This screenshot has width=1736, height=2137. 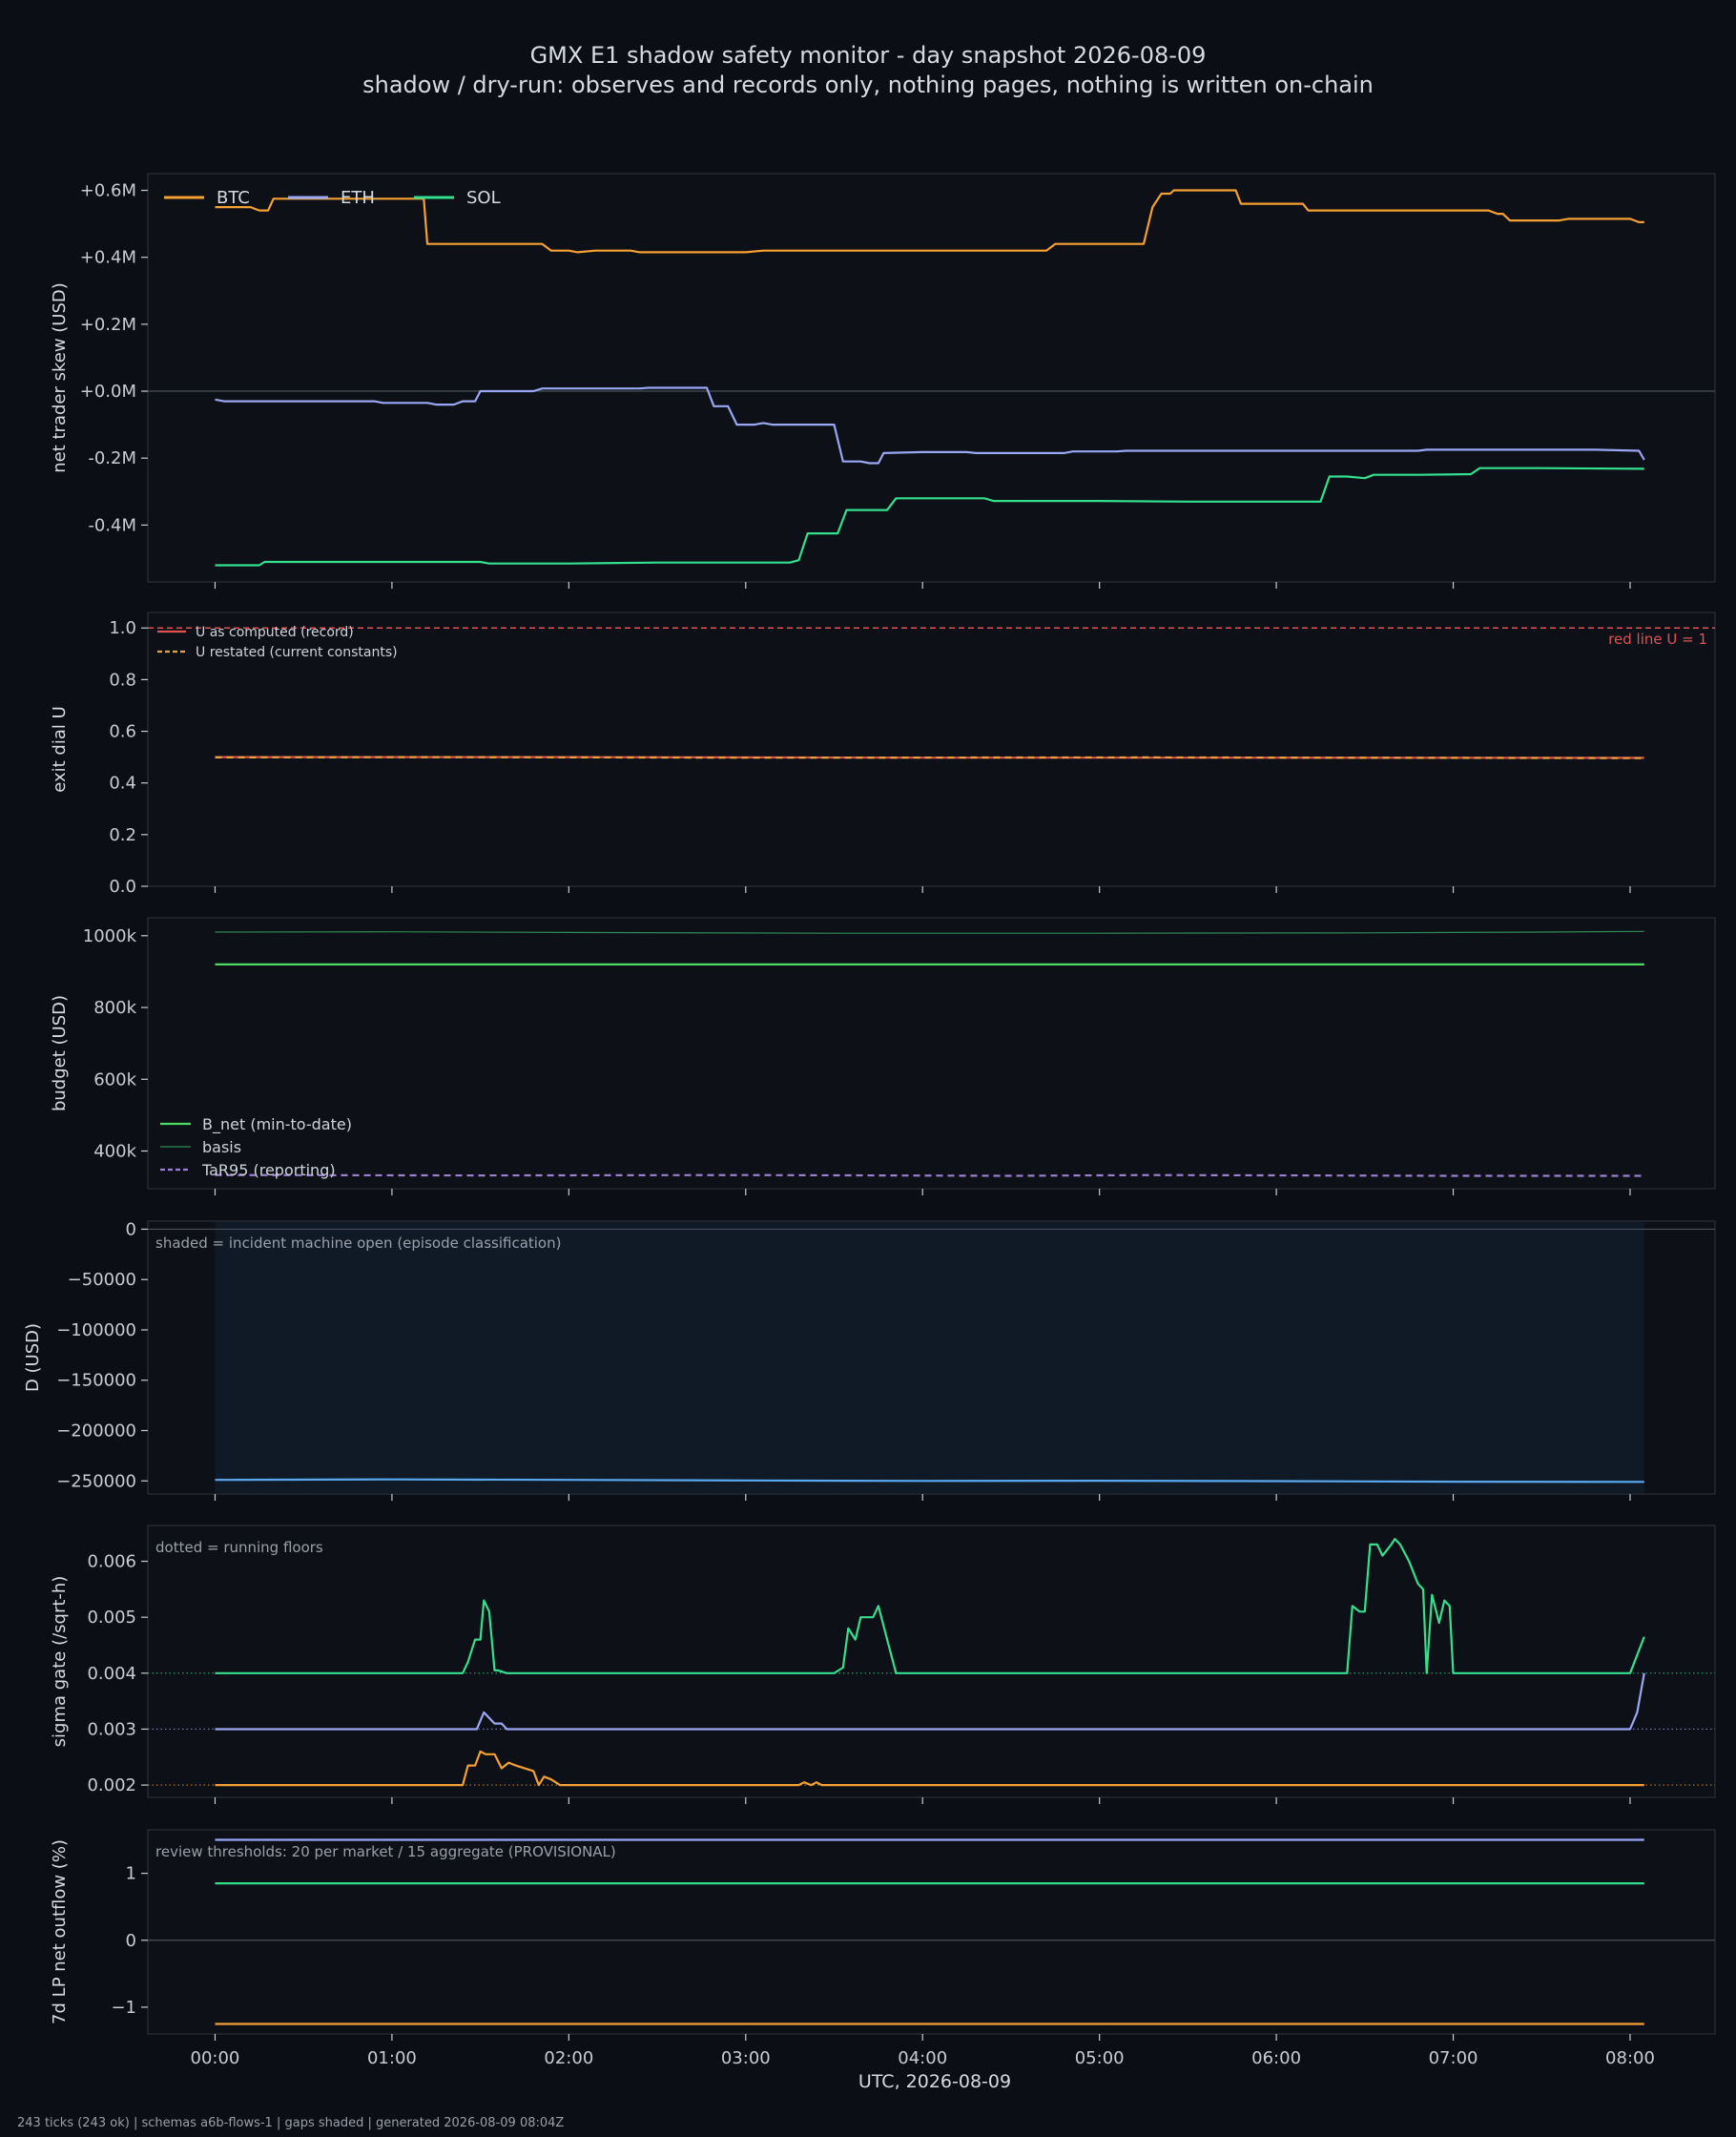 I want to click on y-tick-label: 0.2, so click(x=122, y=835).